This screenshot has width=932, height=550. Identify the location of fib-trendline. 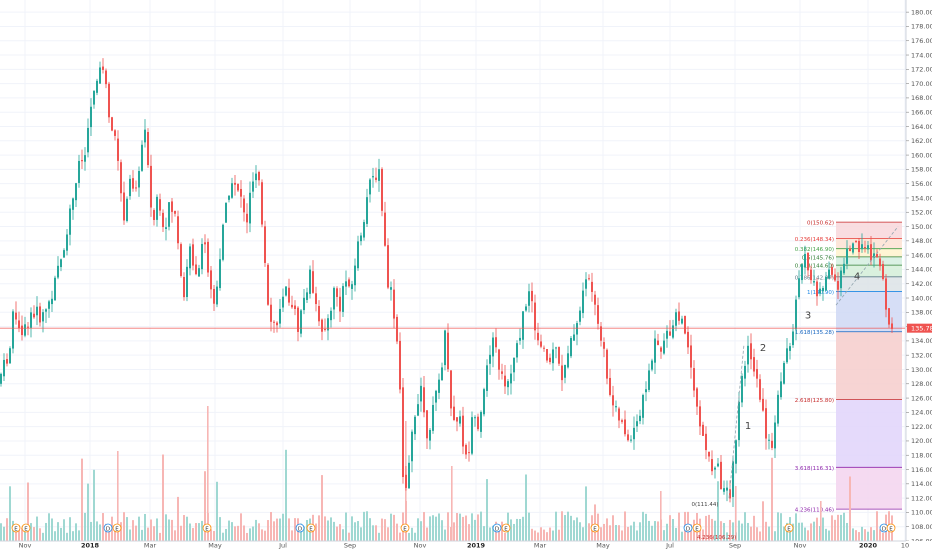
(867, 266).